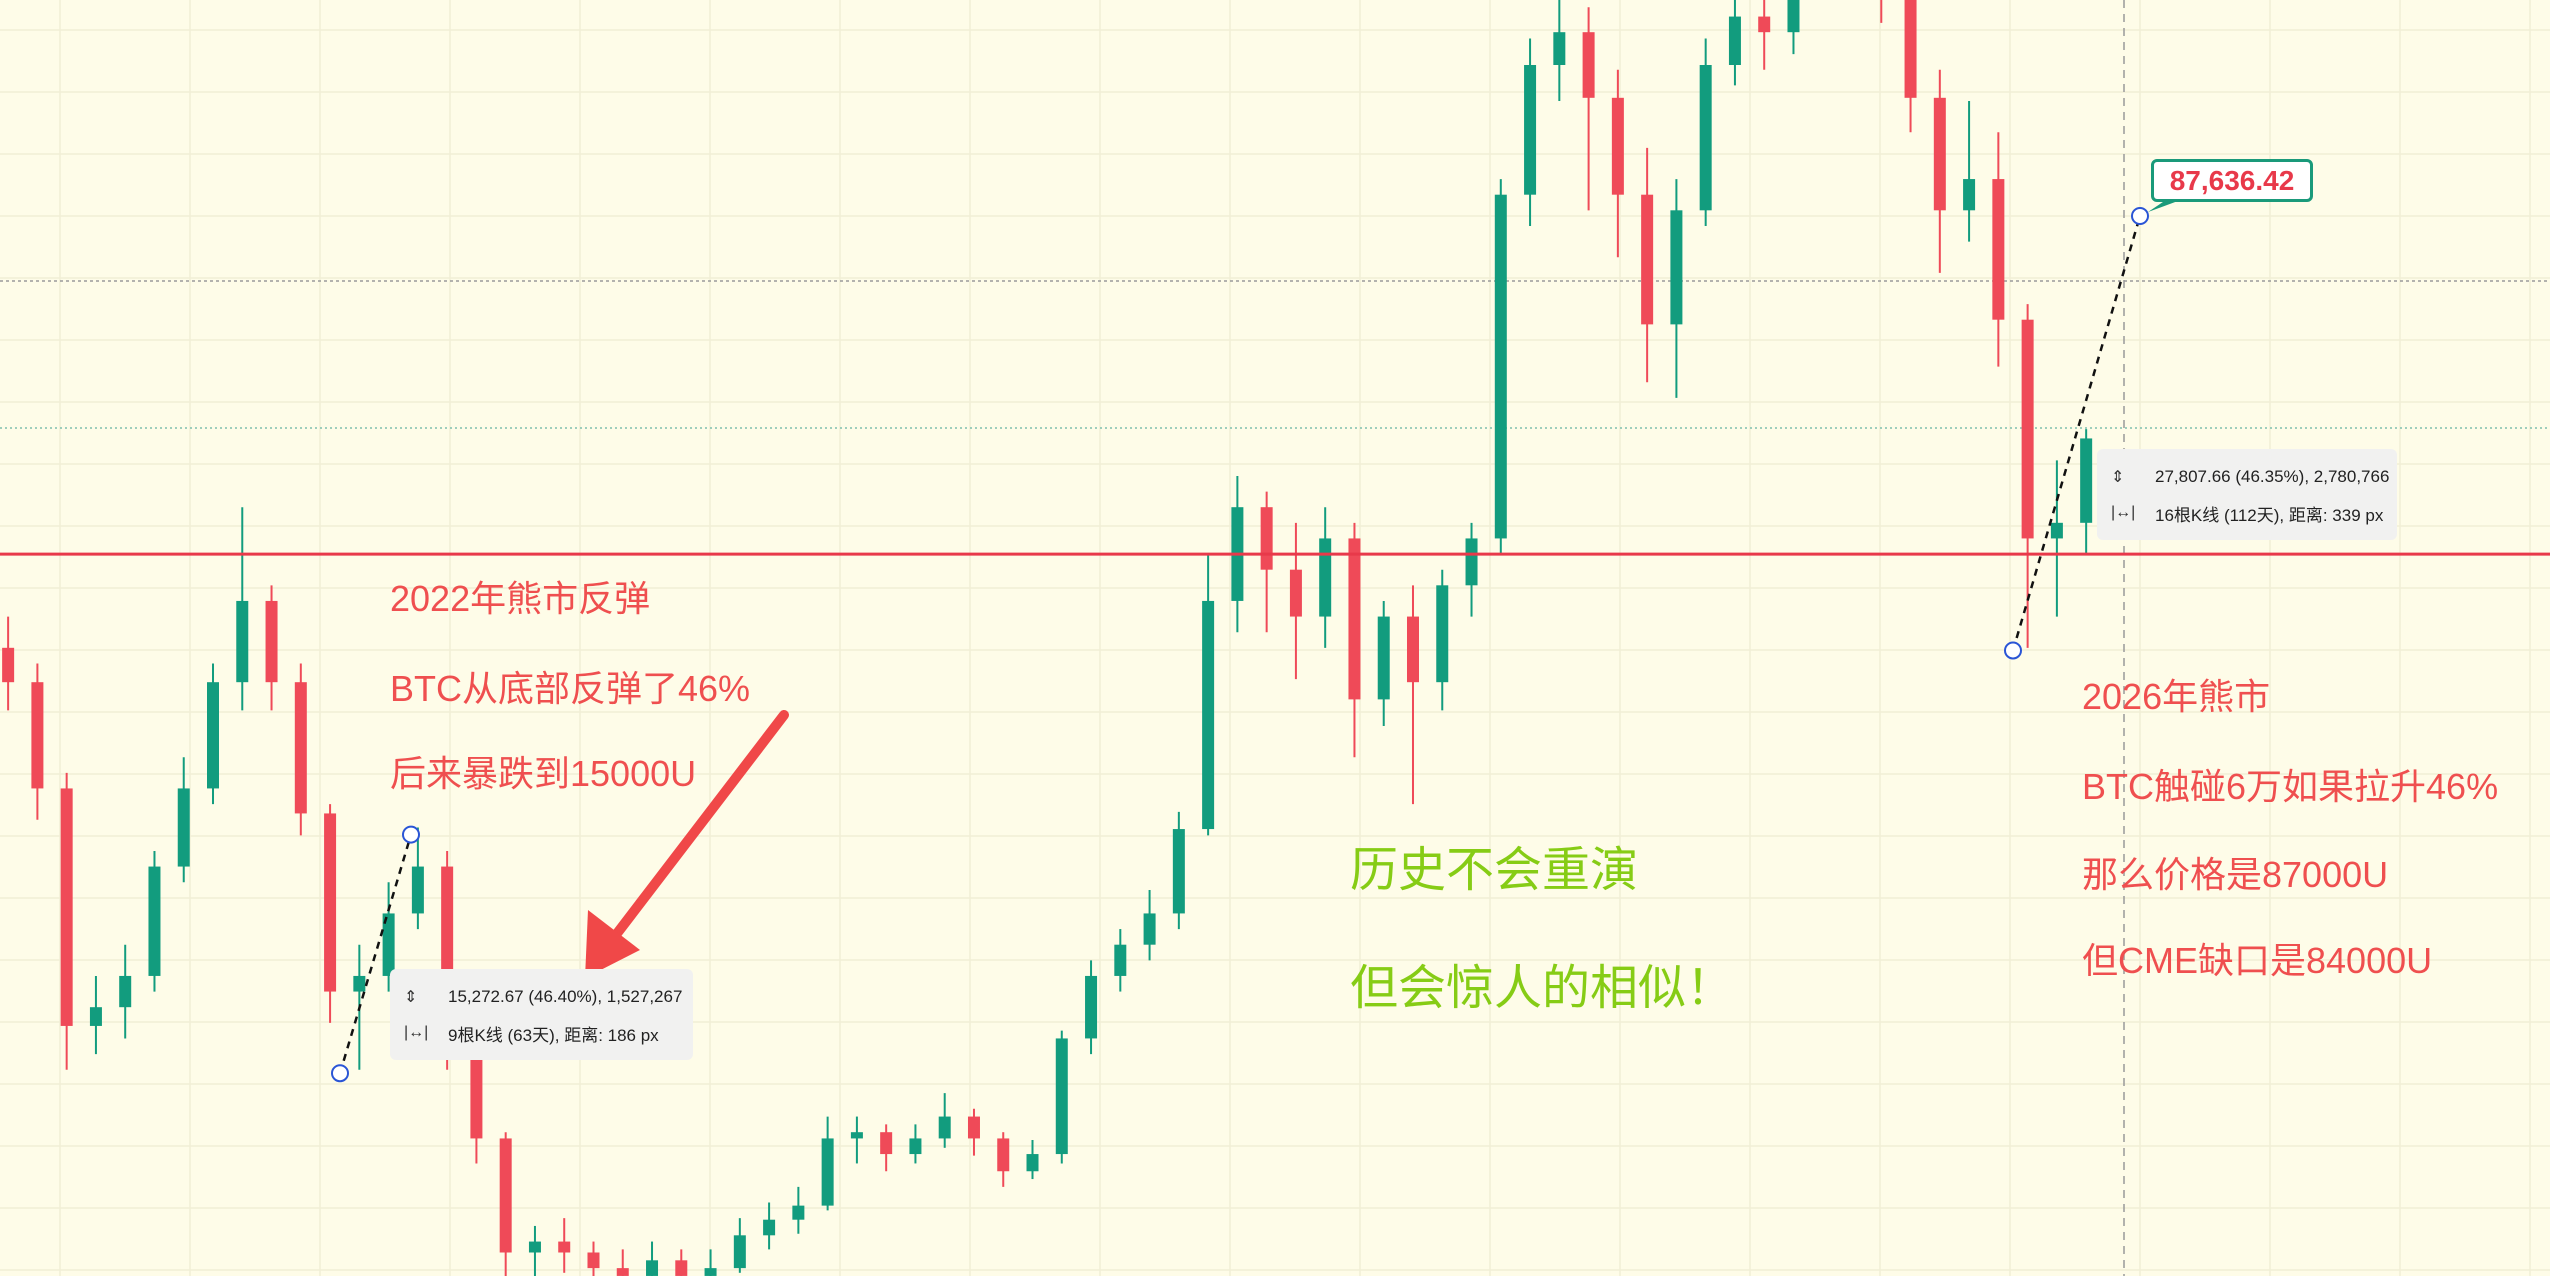  Describe the element at coordinates (2232, 180) in the screenshot. I see `price-label: 87,636.42` at that location.